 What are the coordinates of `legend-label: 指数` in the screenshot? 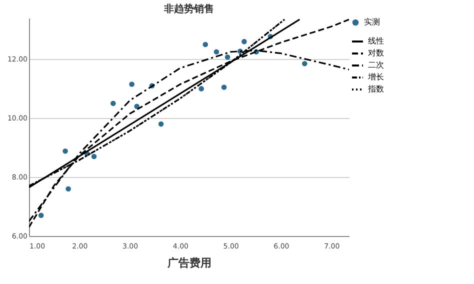 It's located at (375, 89).